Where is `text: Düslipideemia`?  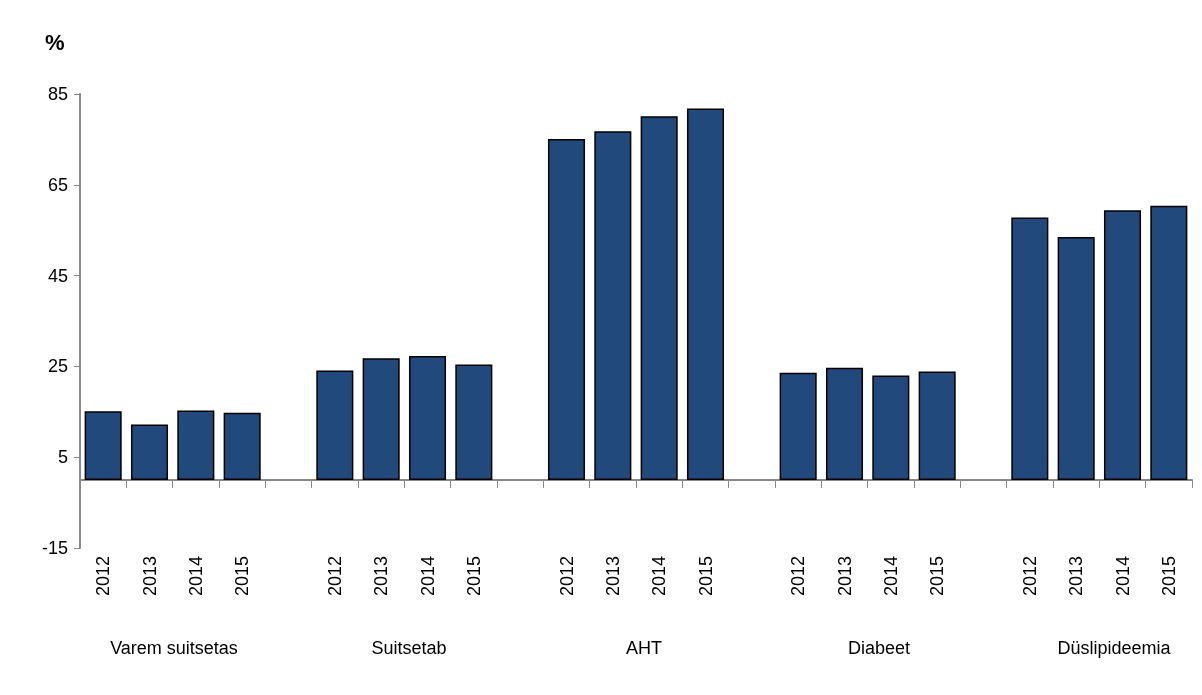
text: Düslipideemia is located at coordinates (1114, 648).